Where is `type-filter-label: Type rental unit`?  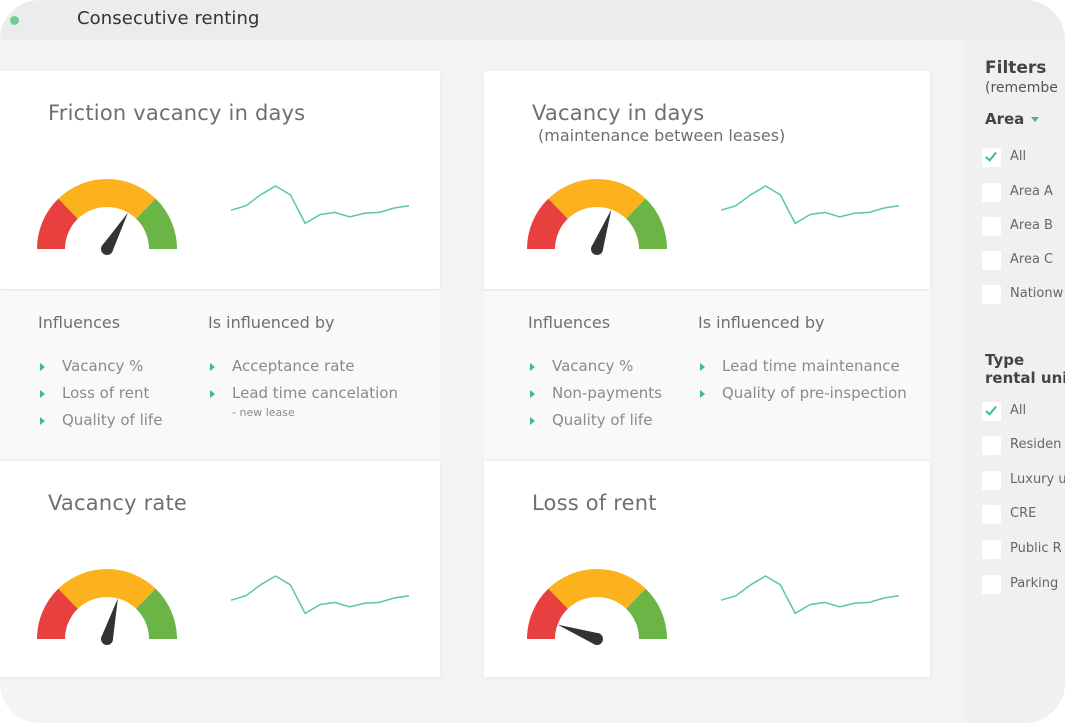
type-filter-label: Type rental unit is located at coordinates (1025, 369).